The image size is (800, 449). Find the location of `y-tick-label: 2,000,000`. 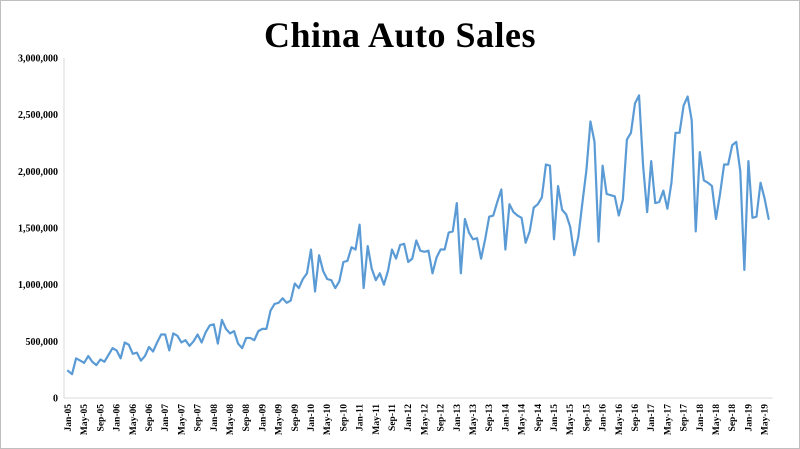

y-tick-label: 2,000,000 is located at coordinates (38, 172).